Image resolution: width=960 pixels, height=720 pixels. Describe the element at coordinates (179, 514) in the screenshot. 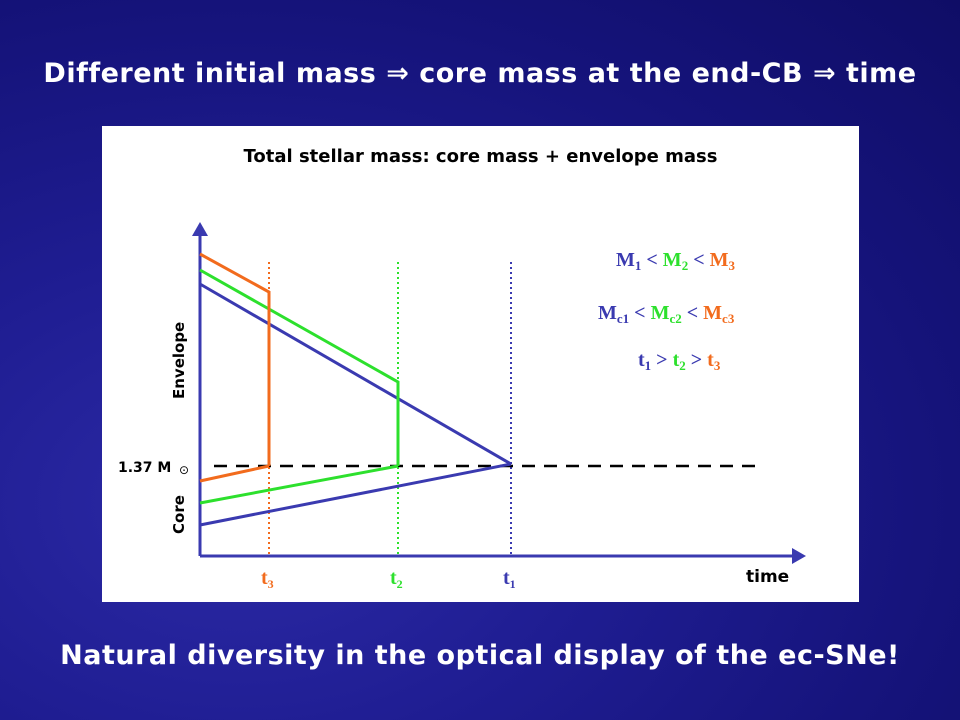

I see `y-label-core: Core` at that location.